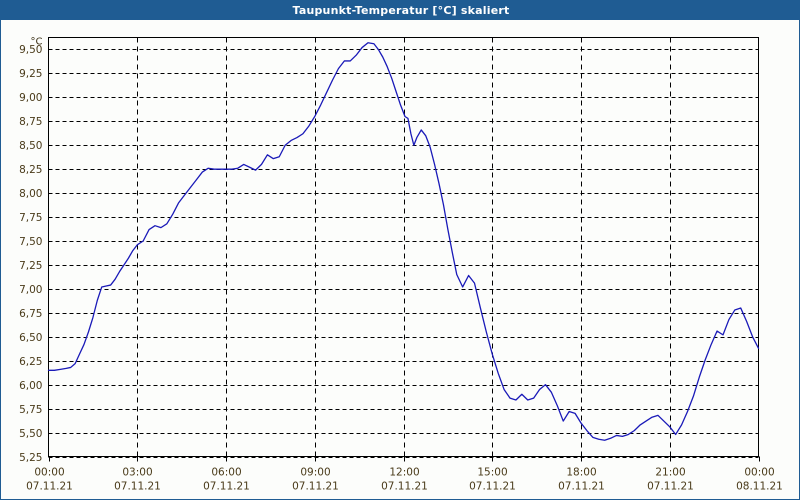 The image size is (800, 500). What do you see at coordinates (30, 122) in the screenshot?
I see `y-tick-label: 8,75` at bounding box center [30, 122].